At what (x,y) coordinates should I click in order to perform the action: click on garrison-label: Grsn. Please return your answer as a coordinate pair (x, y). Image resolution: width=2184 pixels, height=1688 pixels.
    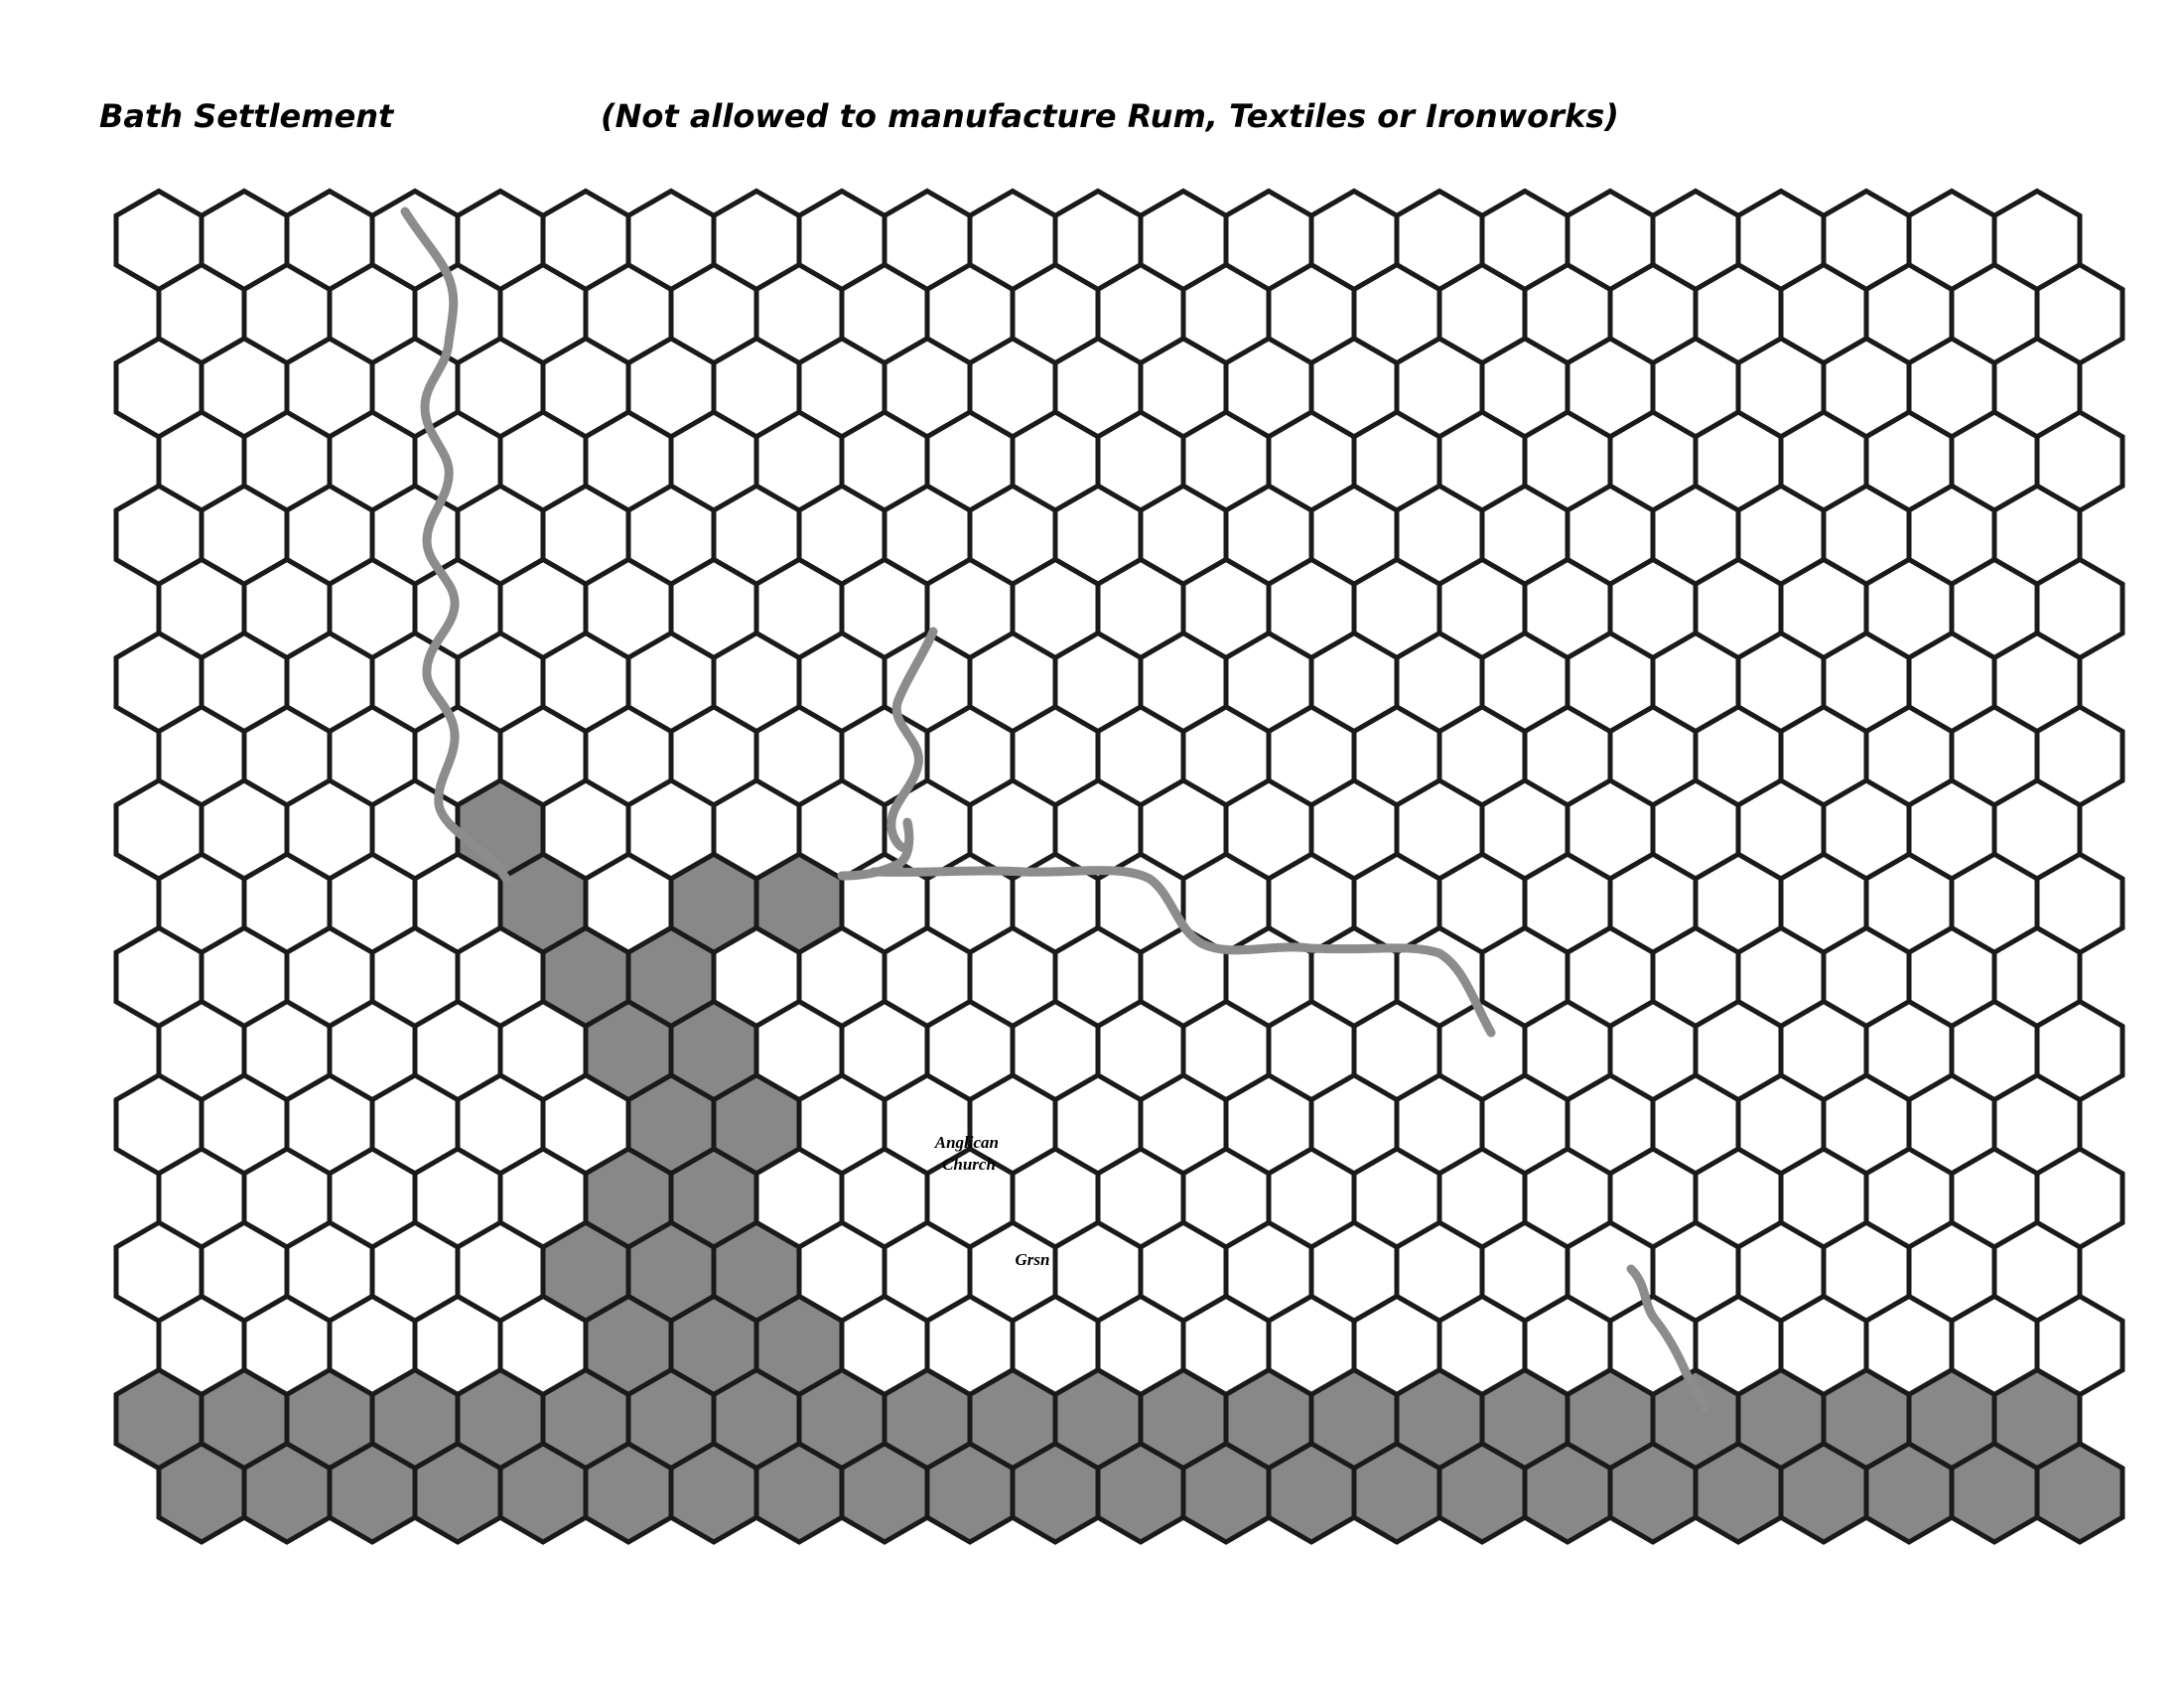
    Looking at the image, I should click on (1033, 1259).